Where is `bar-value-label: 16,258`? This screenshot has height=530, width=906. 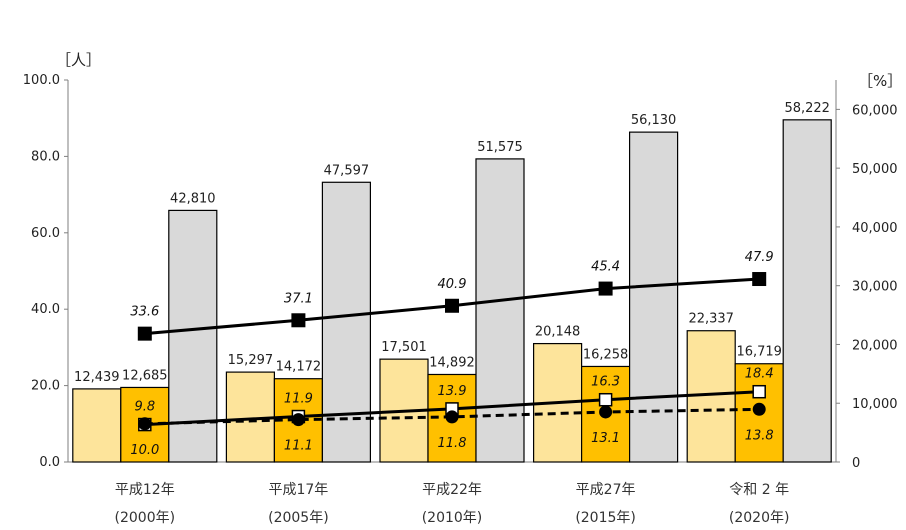 bar-value-label: 16,258 is located at coordinates (606, 354).